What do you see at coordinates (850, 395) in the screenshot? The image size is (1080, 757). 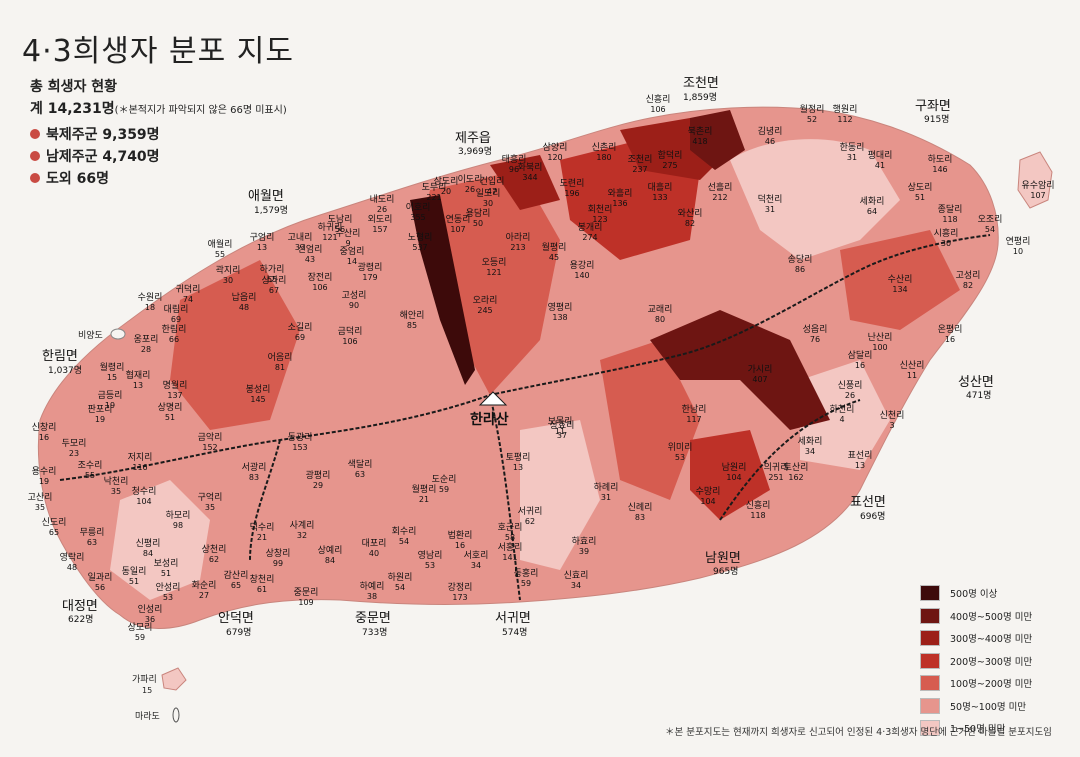 I see `village-count: 26` at bounding box center [850, 395].